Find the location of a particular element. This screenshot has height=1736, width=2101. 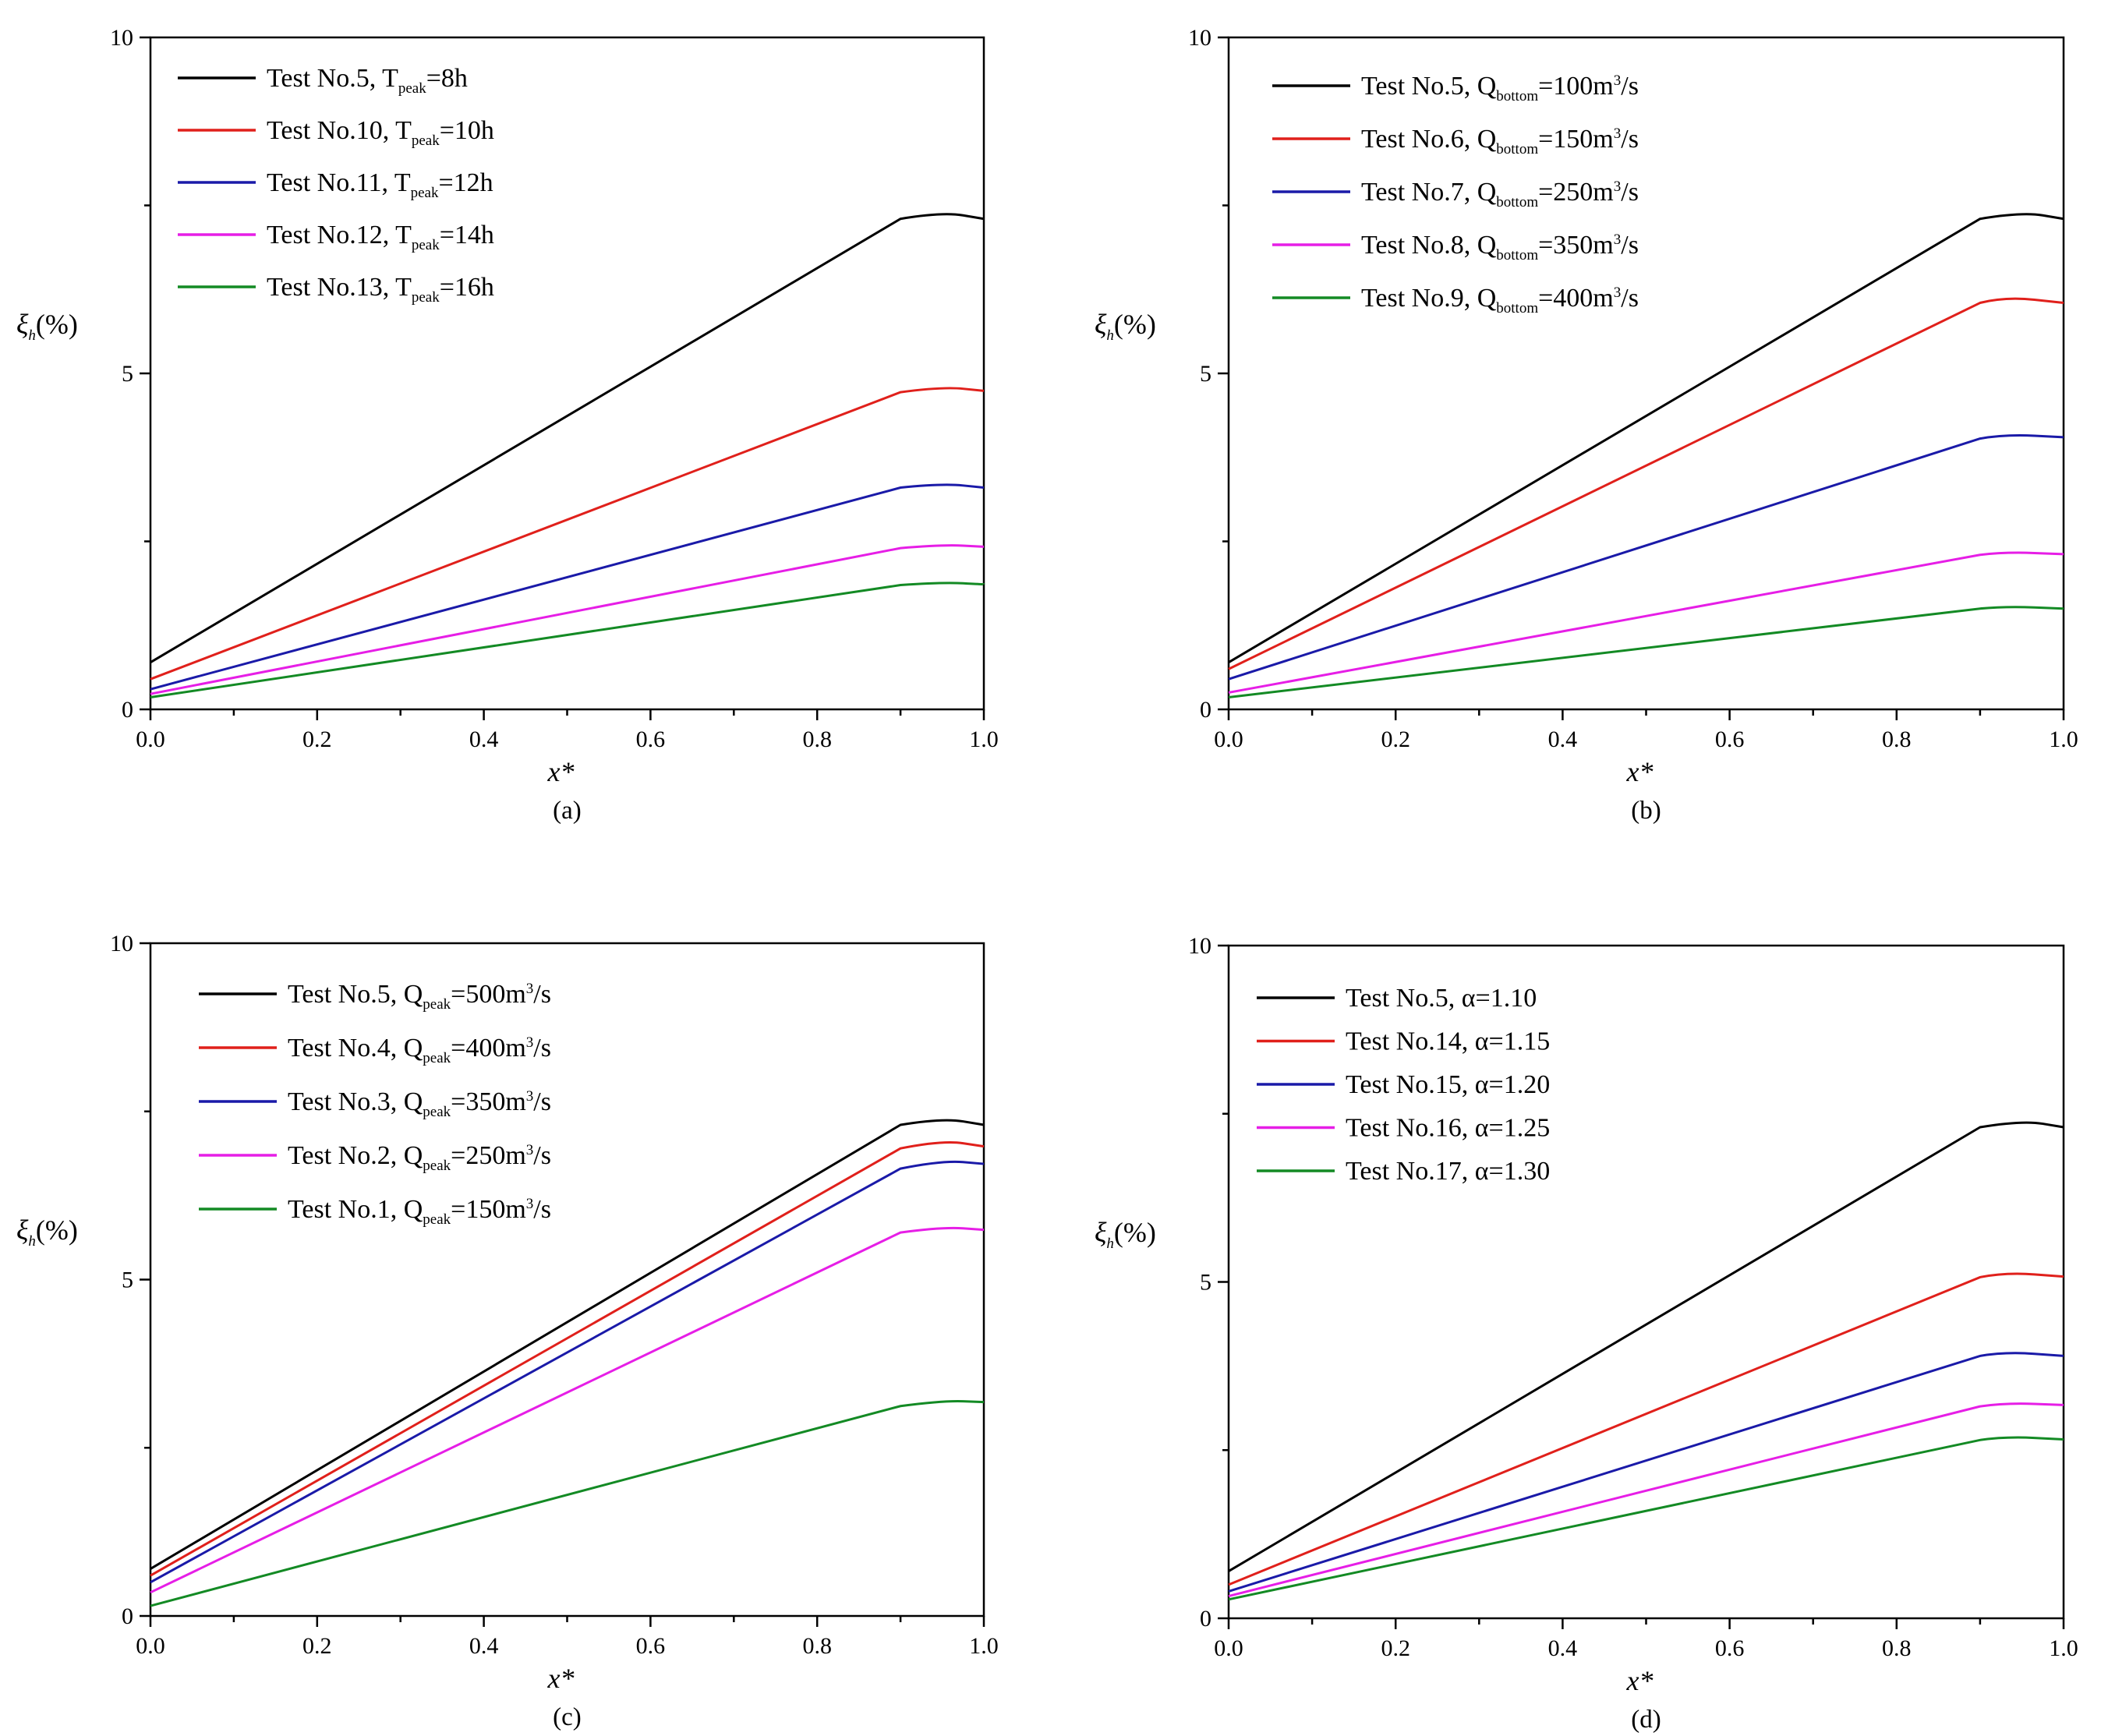

legend-entry: Test No.4, Qpeak=400m3/s is located at coordinates (419, 1050).